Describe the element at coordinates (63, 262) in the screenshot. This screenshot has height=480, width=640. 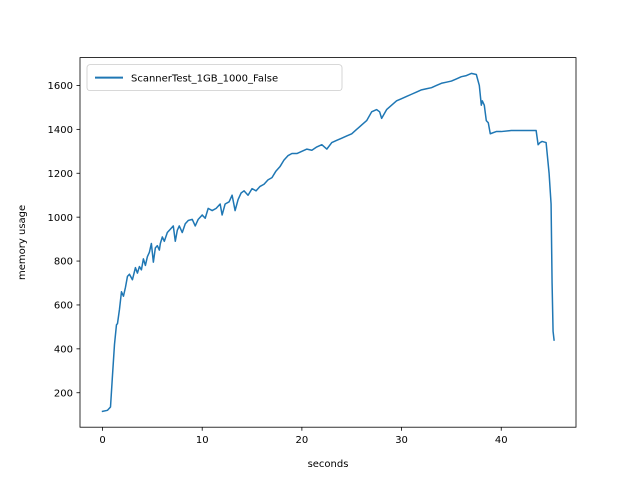
I see `y-tick-label: 800` at that location.